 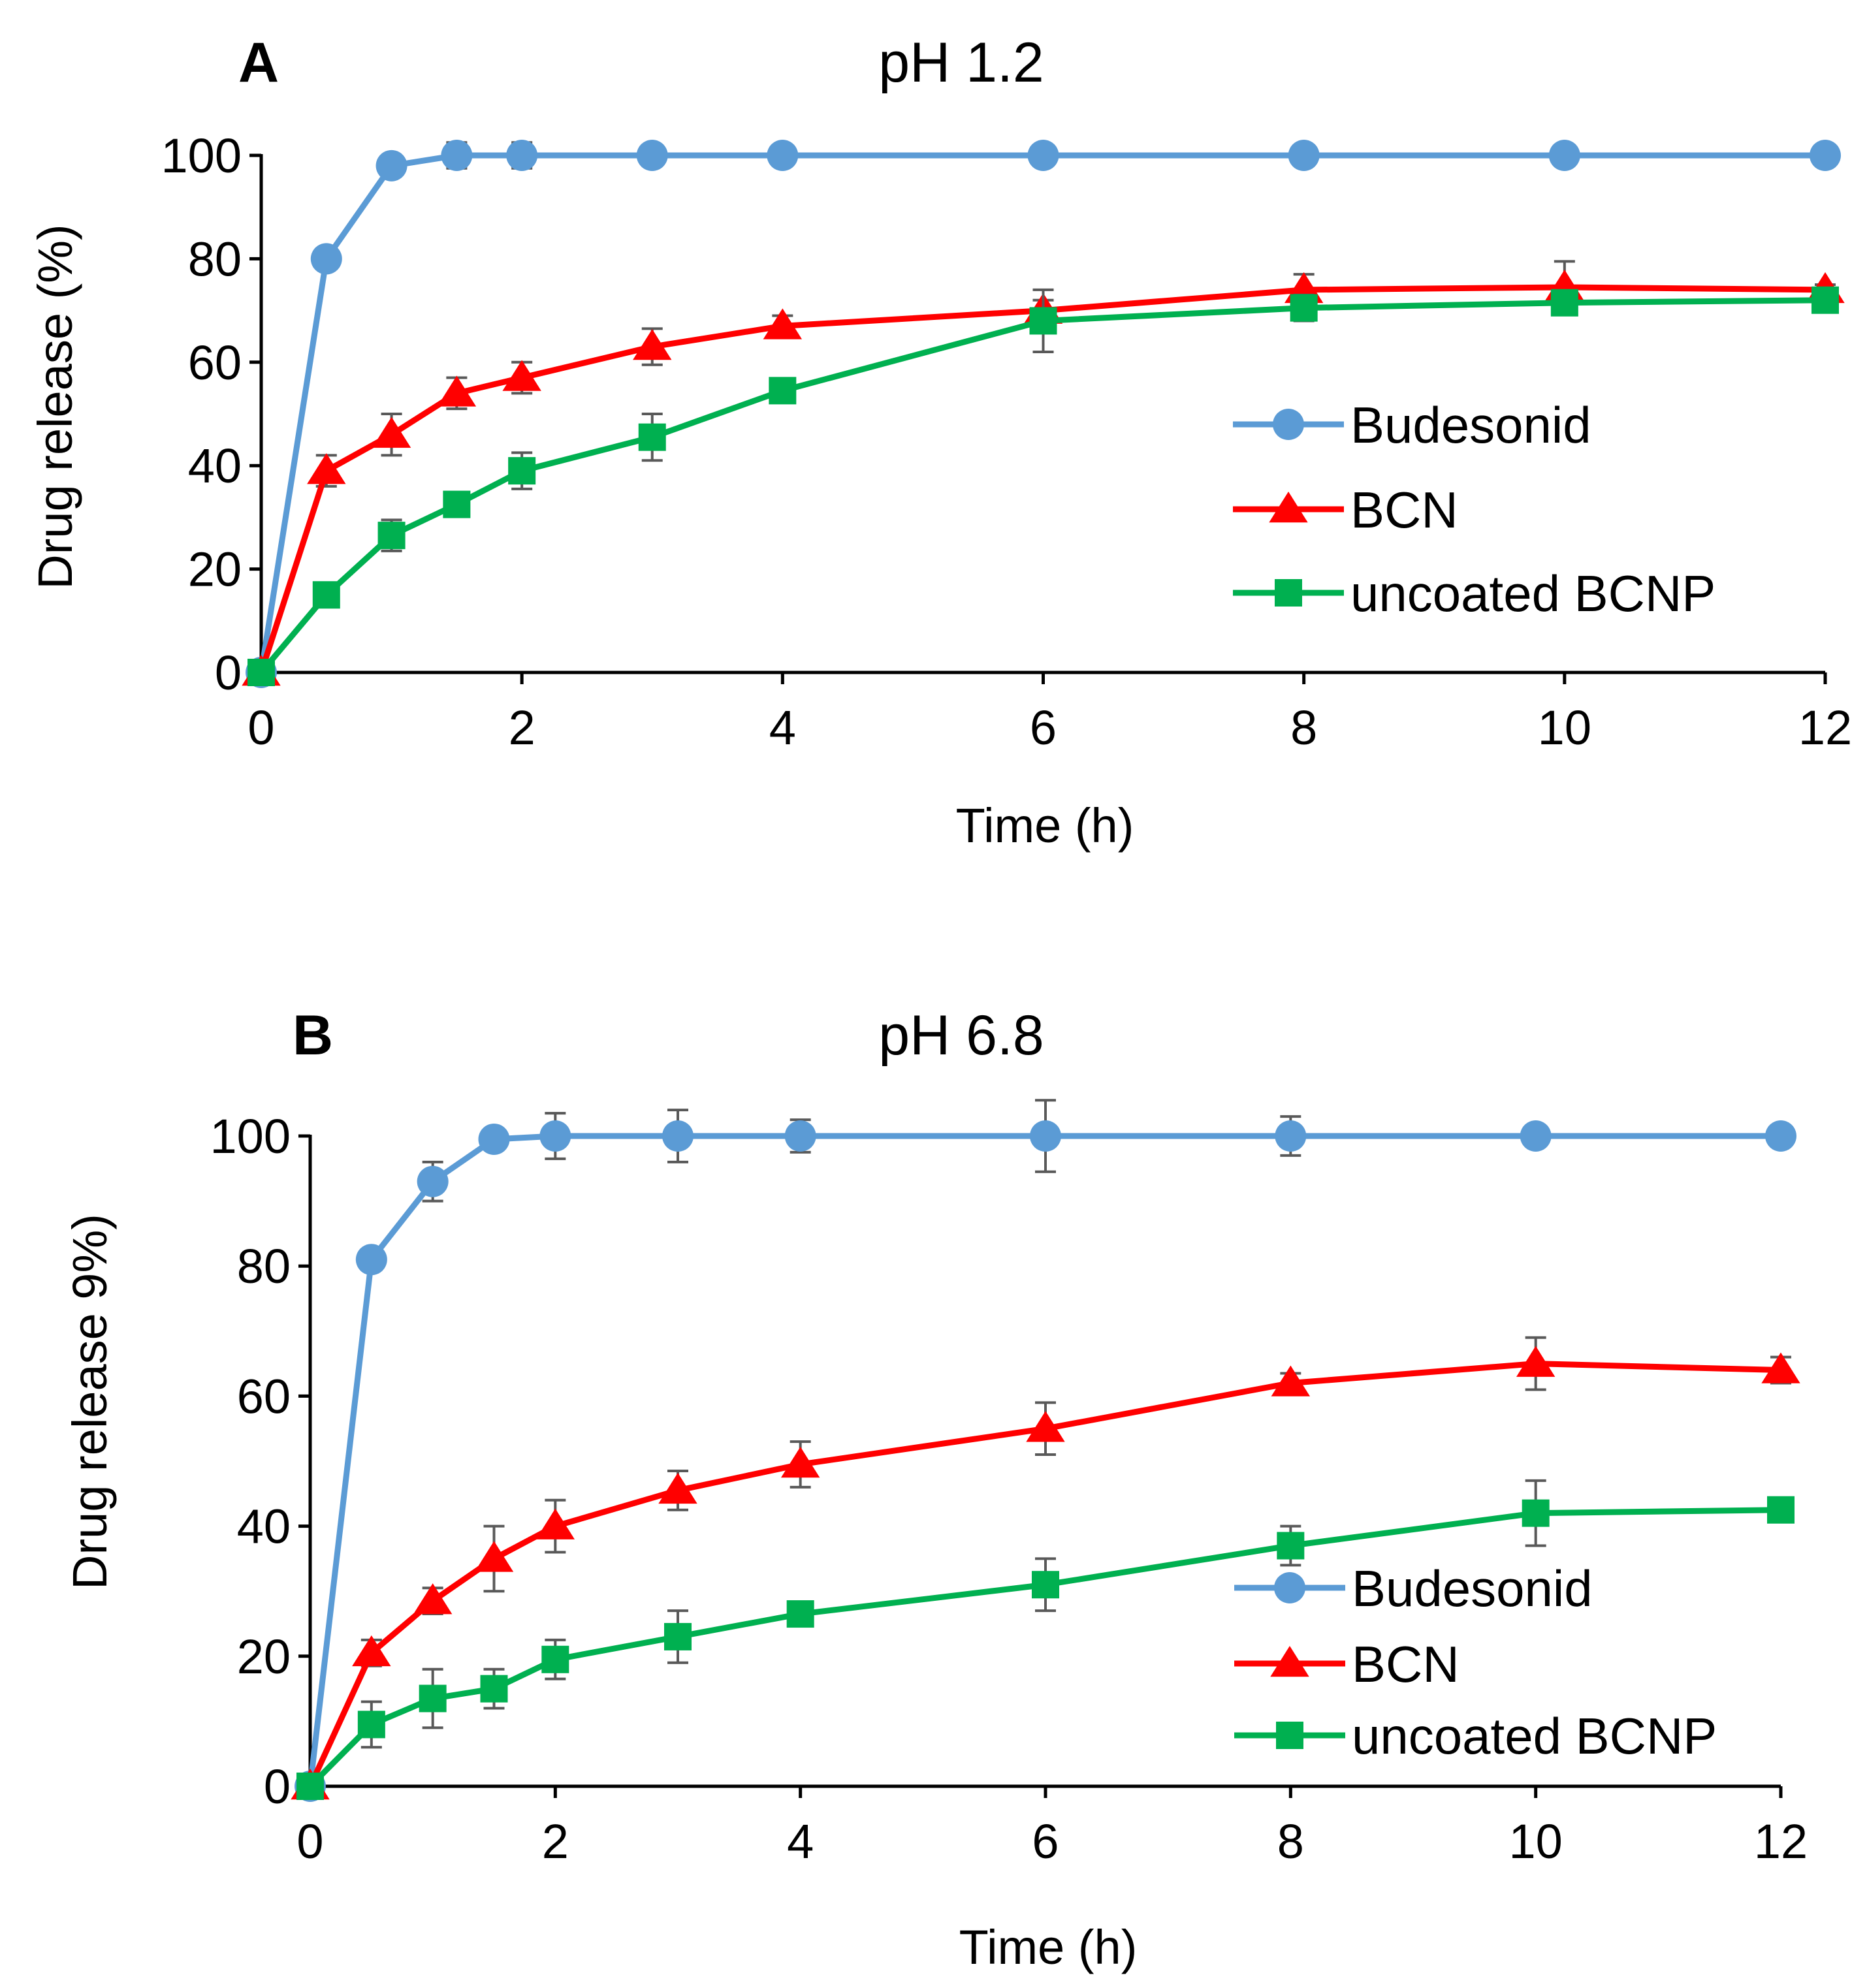 I want to click on panel-b-legend-item-bcn: BCN, so click(x=1347, y=1664).